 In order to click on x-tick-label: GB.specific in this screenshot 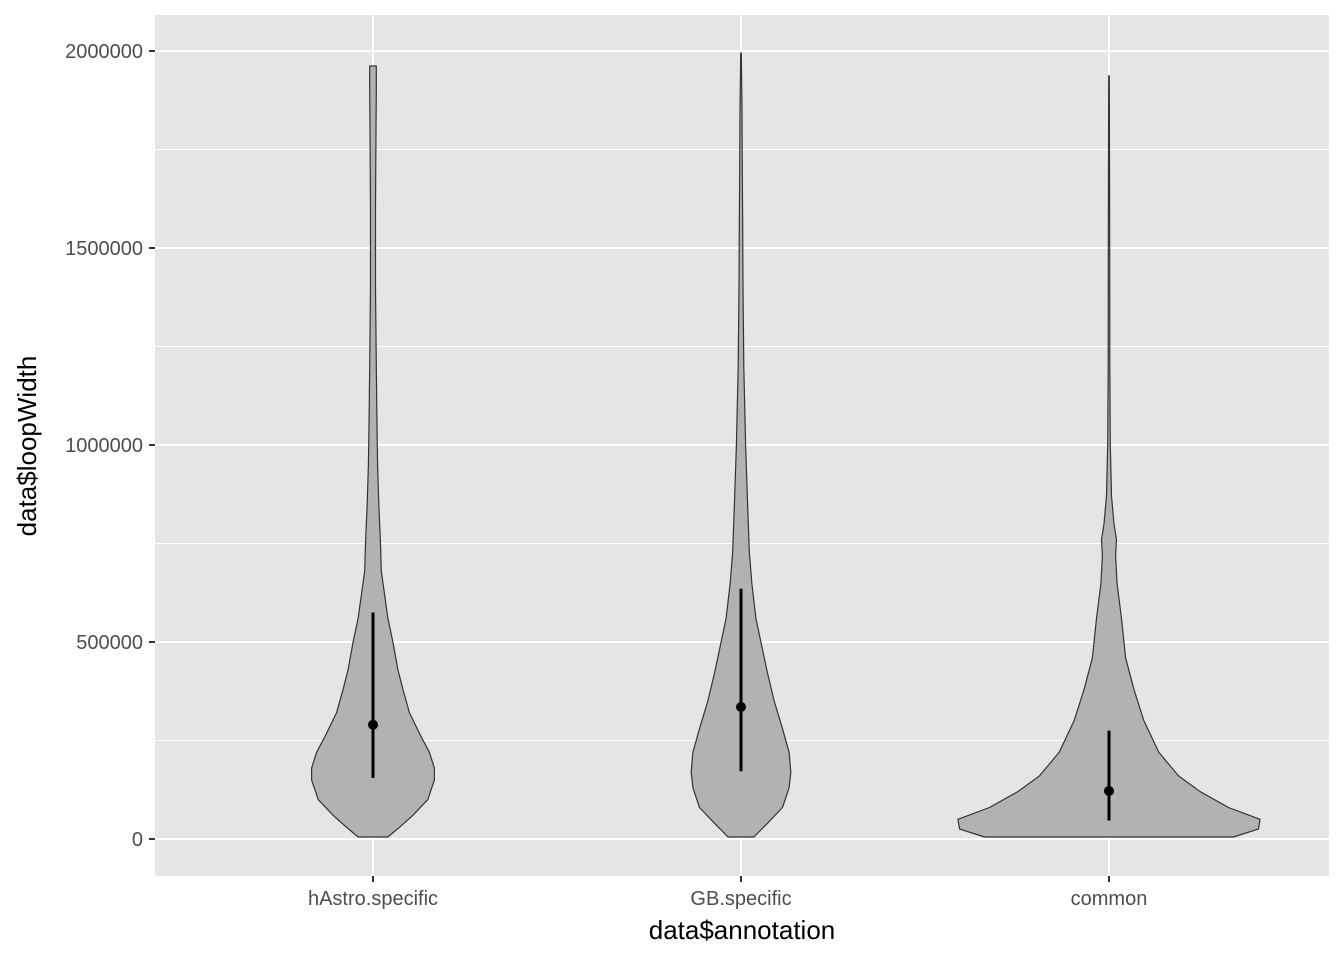, I will do `click(740, 899)`.